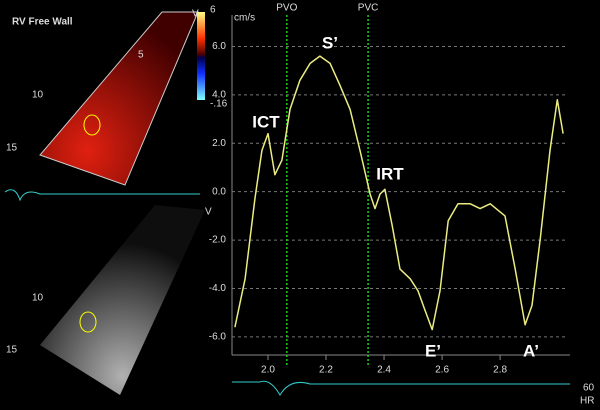 This screenshot has height=410, width=600. I want to click on y-unit: cm/s, so click(244, 18).